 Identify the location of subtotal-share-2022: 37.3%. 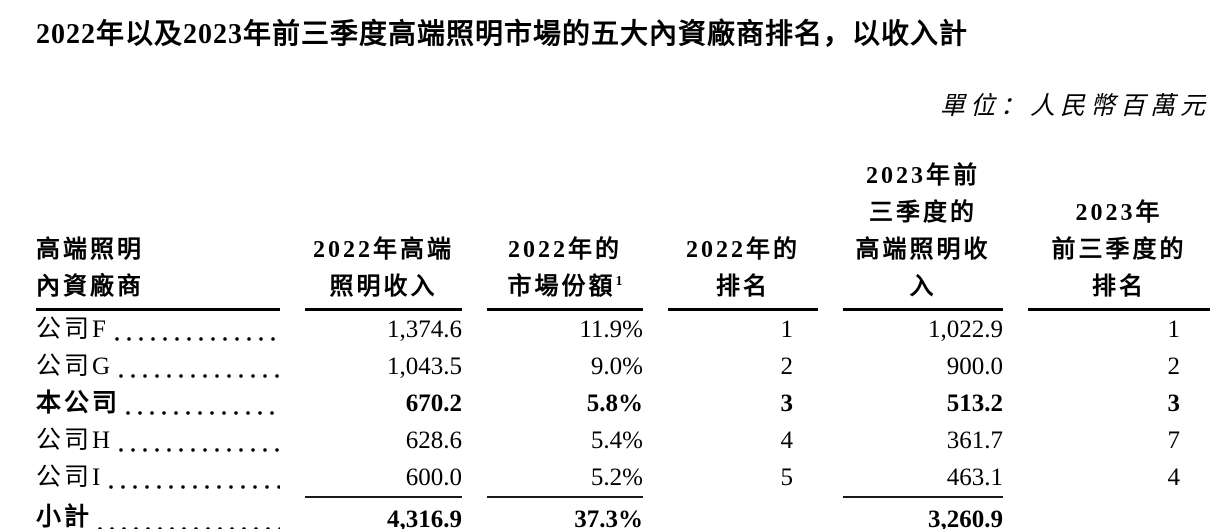
(565, 512).